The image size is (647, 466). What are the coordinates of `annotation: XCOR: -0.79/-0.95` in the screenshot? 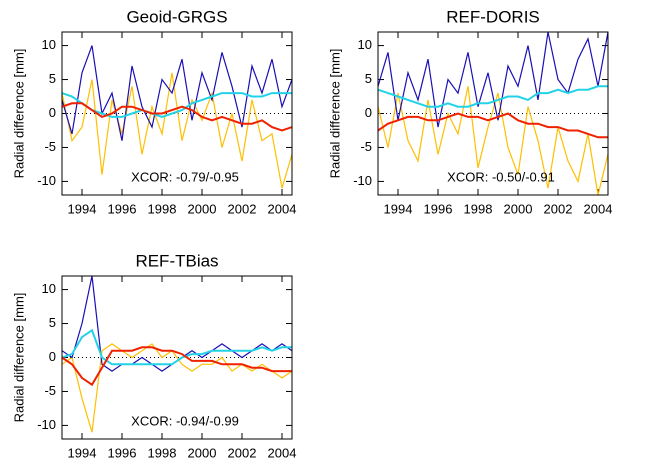 It's located at (185, 176).